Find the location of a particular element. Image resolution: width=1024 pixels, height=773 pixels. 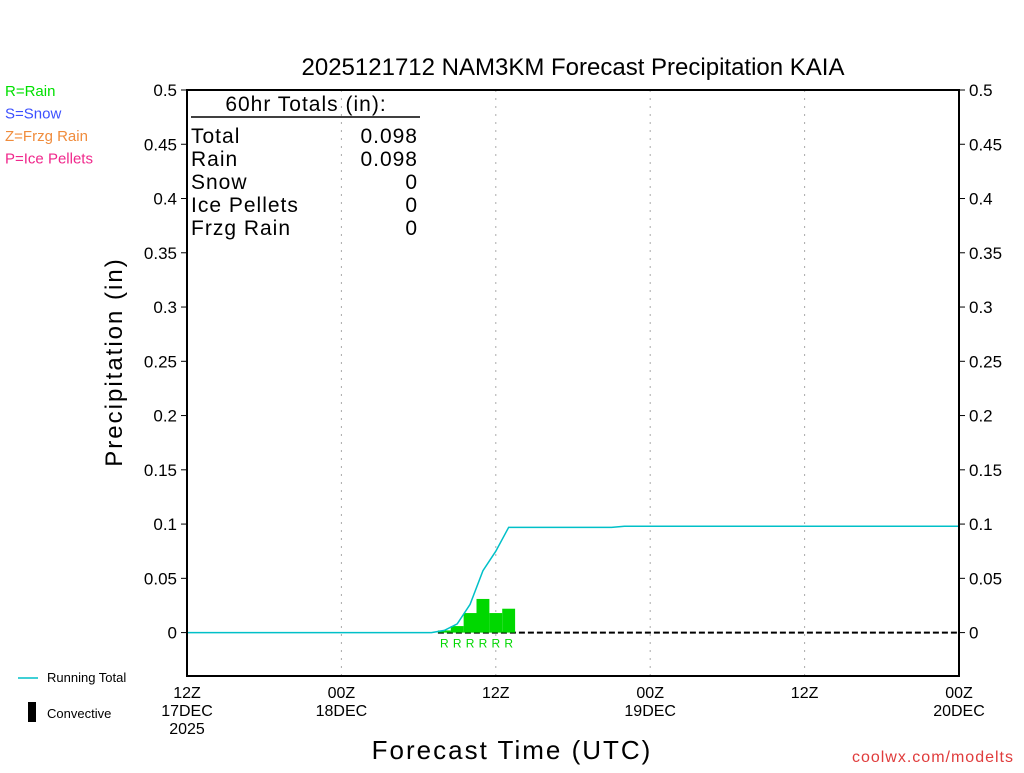

y-tick-label-left: 0.4 is located at coordinates (165, 199).